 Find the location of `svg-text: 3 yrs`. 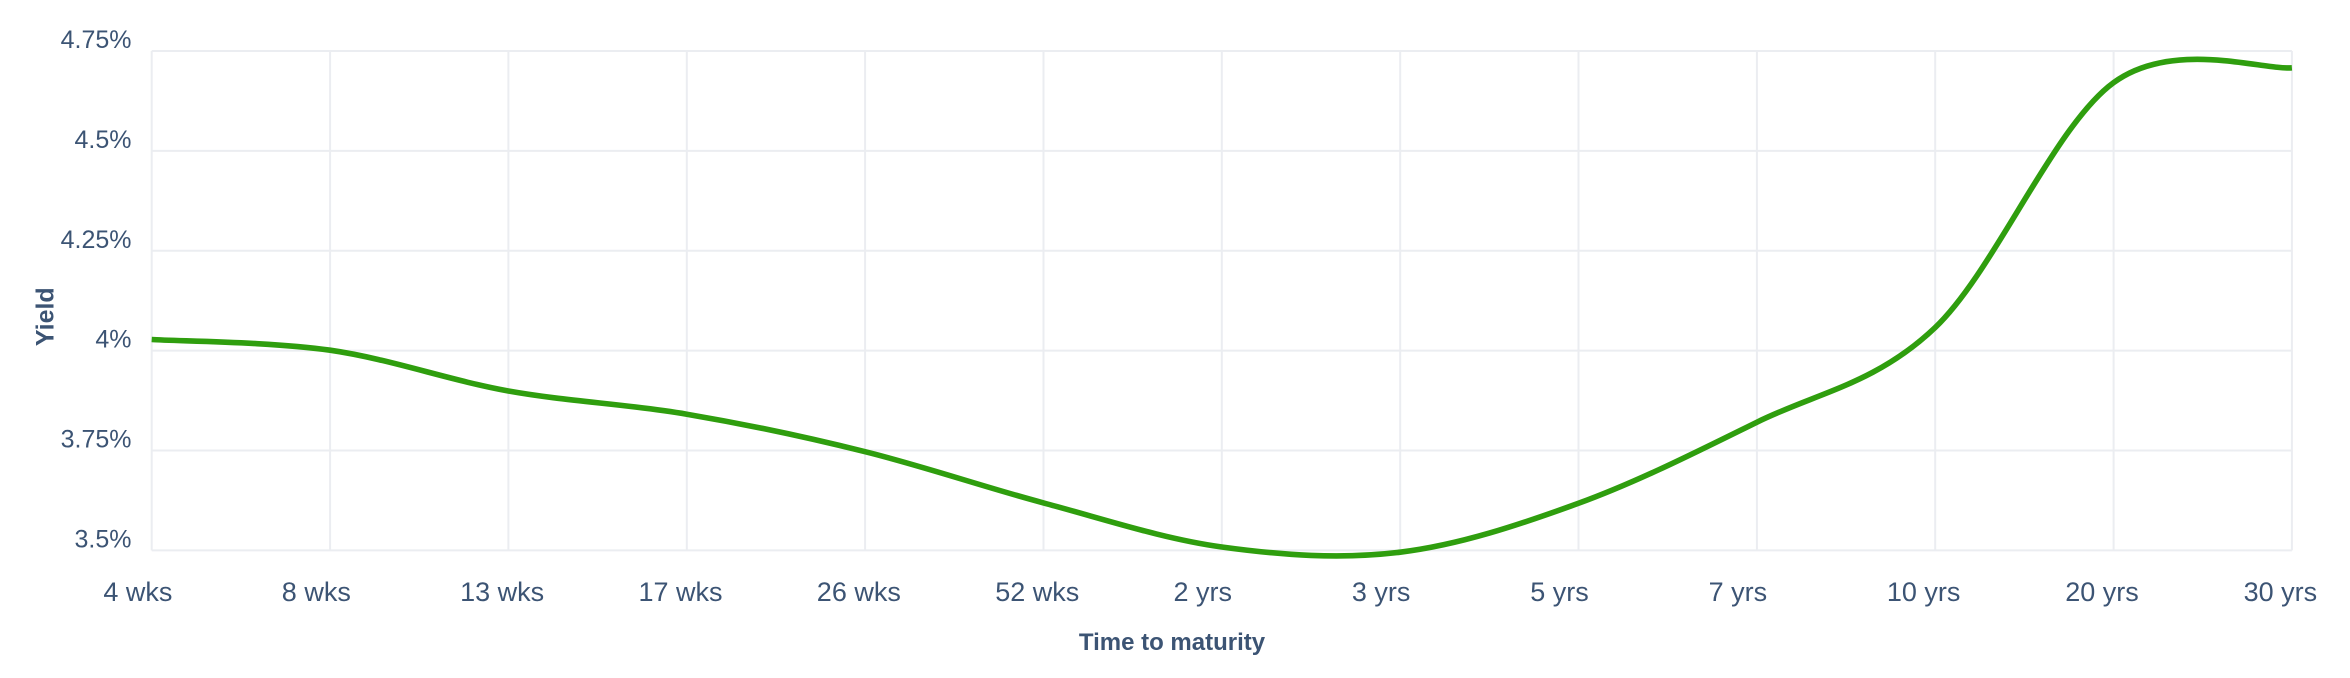

svg-text: 3 yrs is located at coordinates (1381, 592).